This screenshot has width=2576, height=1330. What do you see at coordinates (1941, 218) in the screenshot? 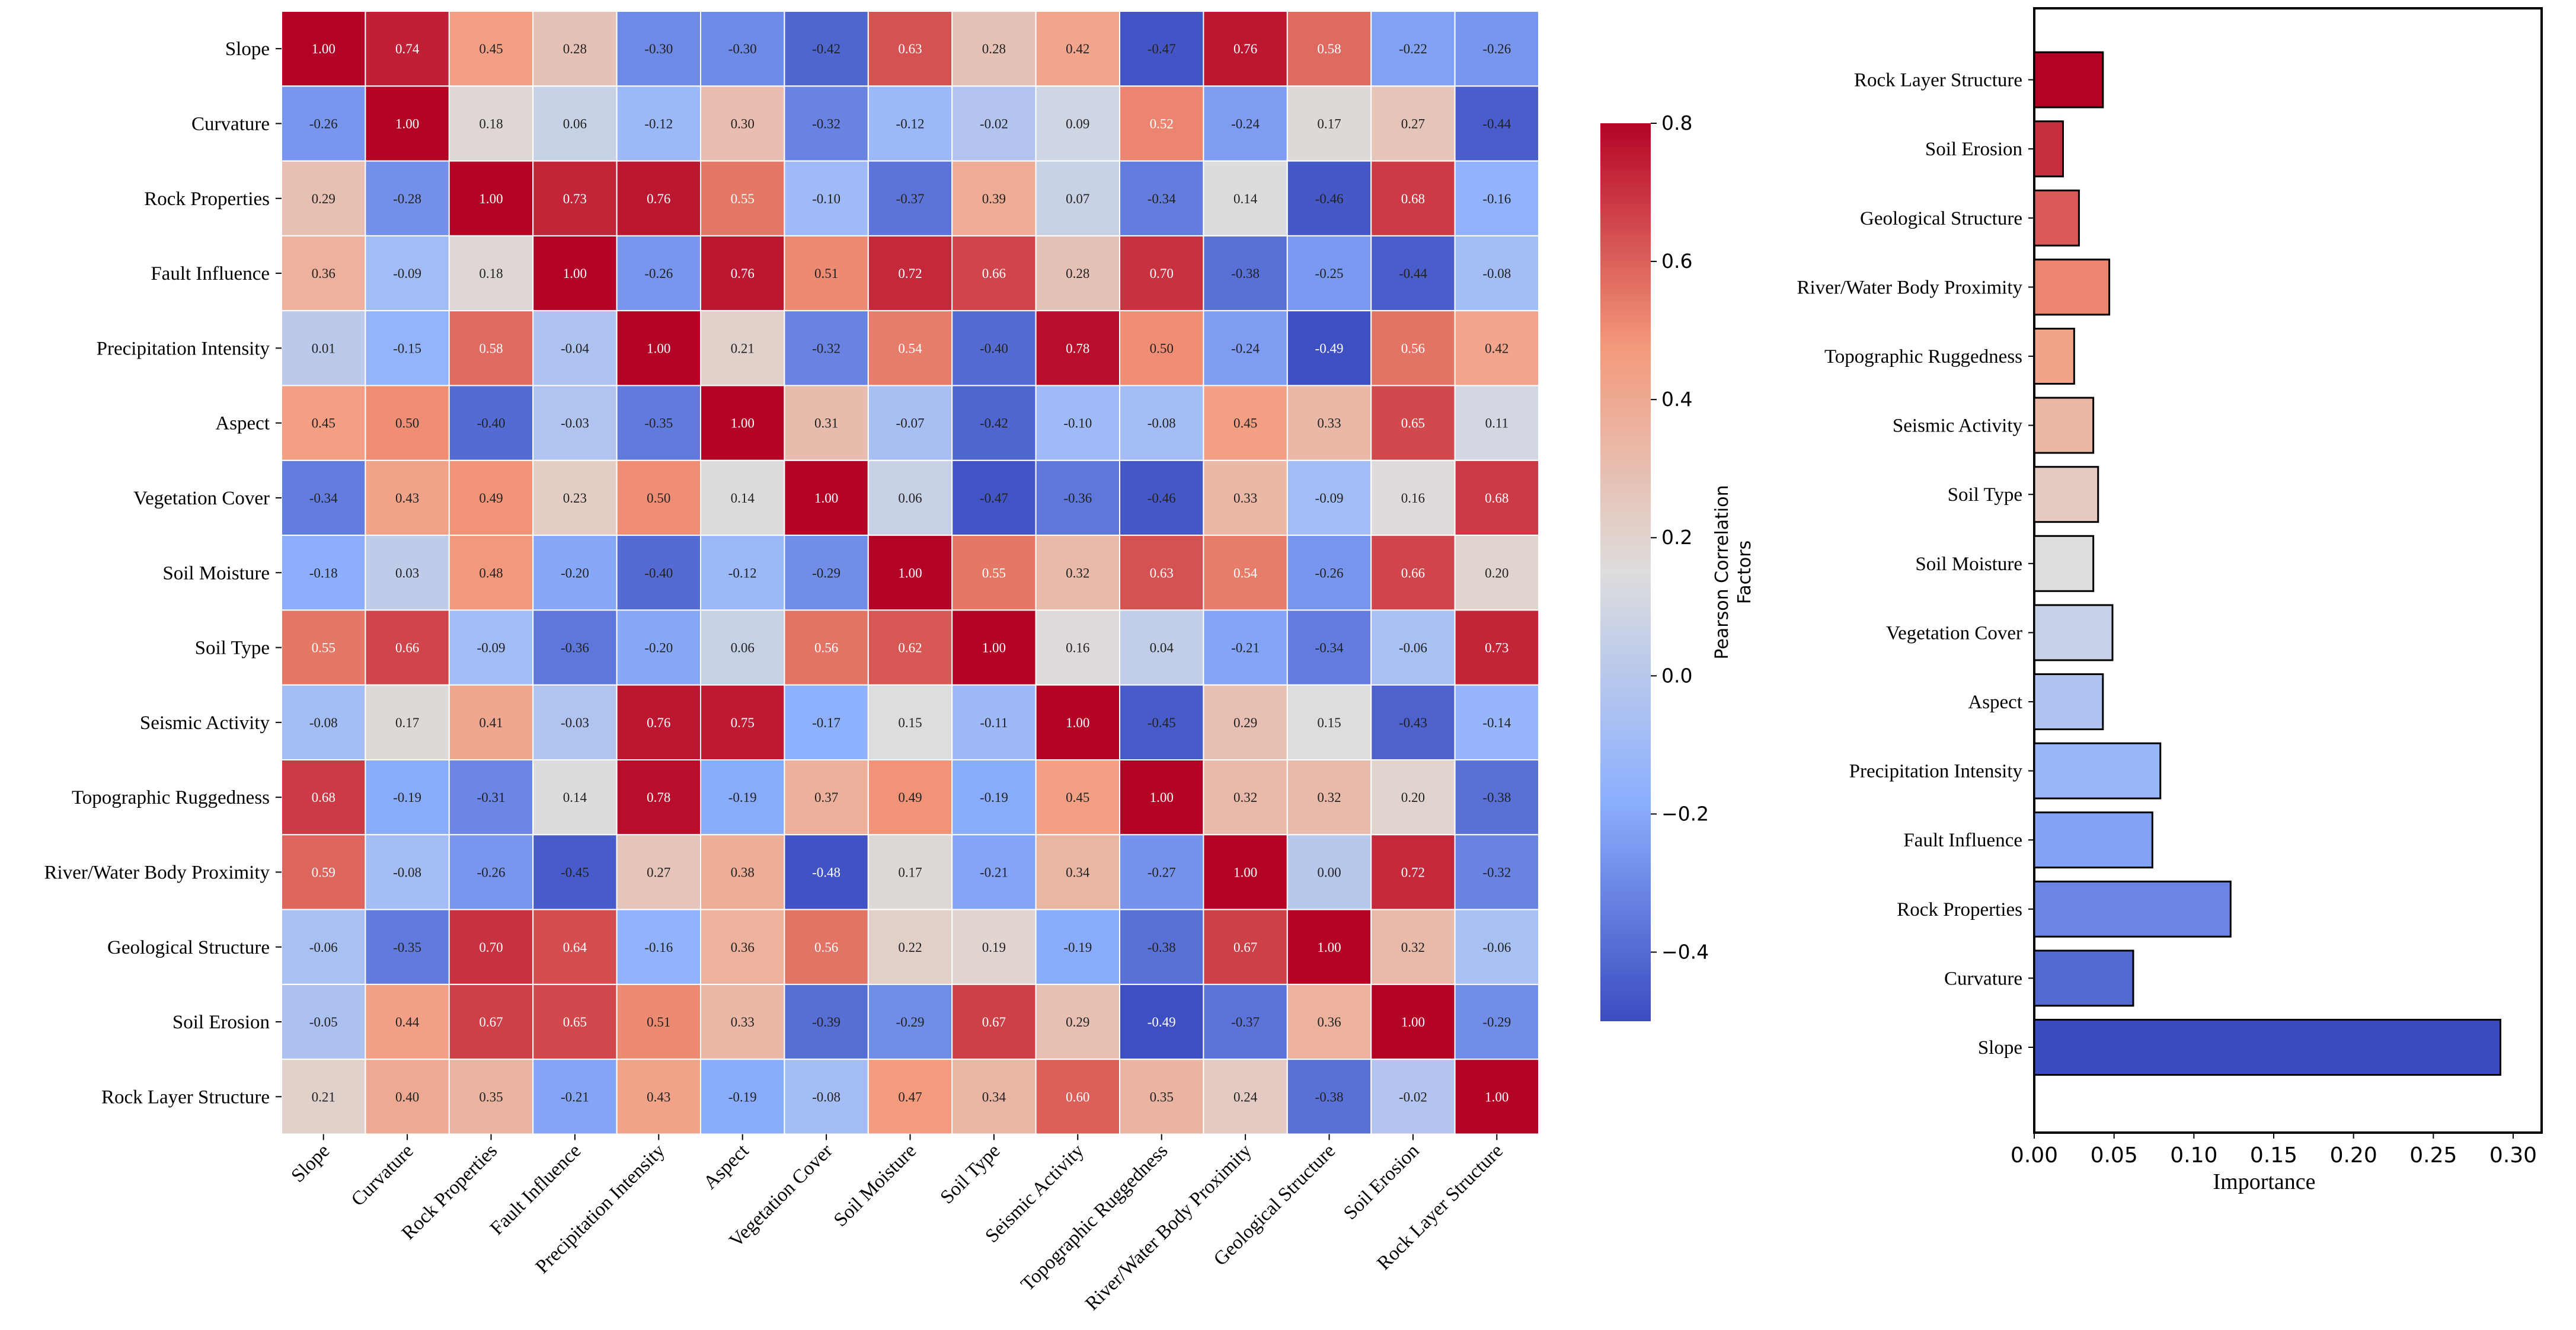
I see `bar-y-tick-label: Geological Structure` at bounding box center [1941, 218].